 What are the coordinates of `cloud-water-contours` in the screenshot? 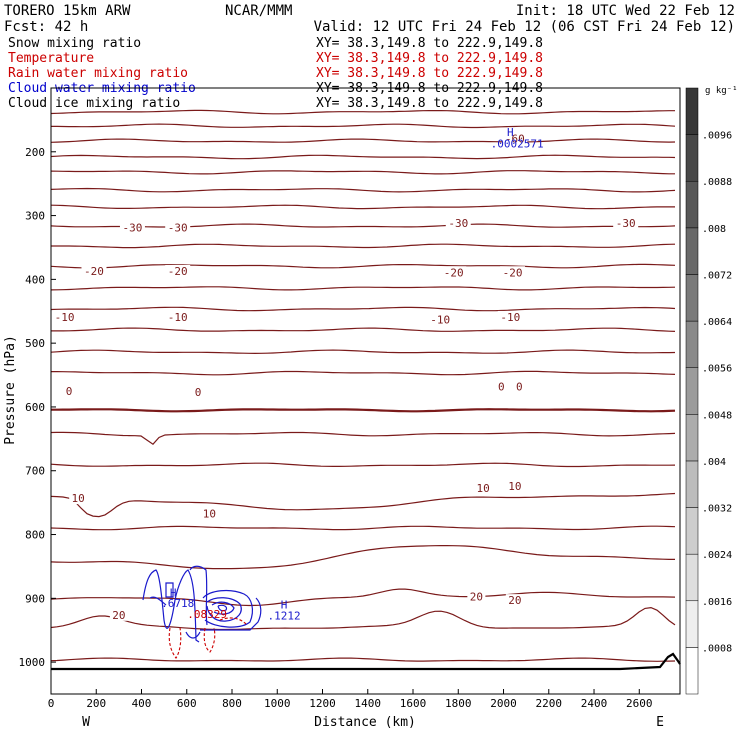 It's located at (202, 604).